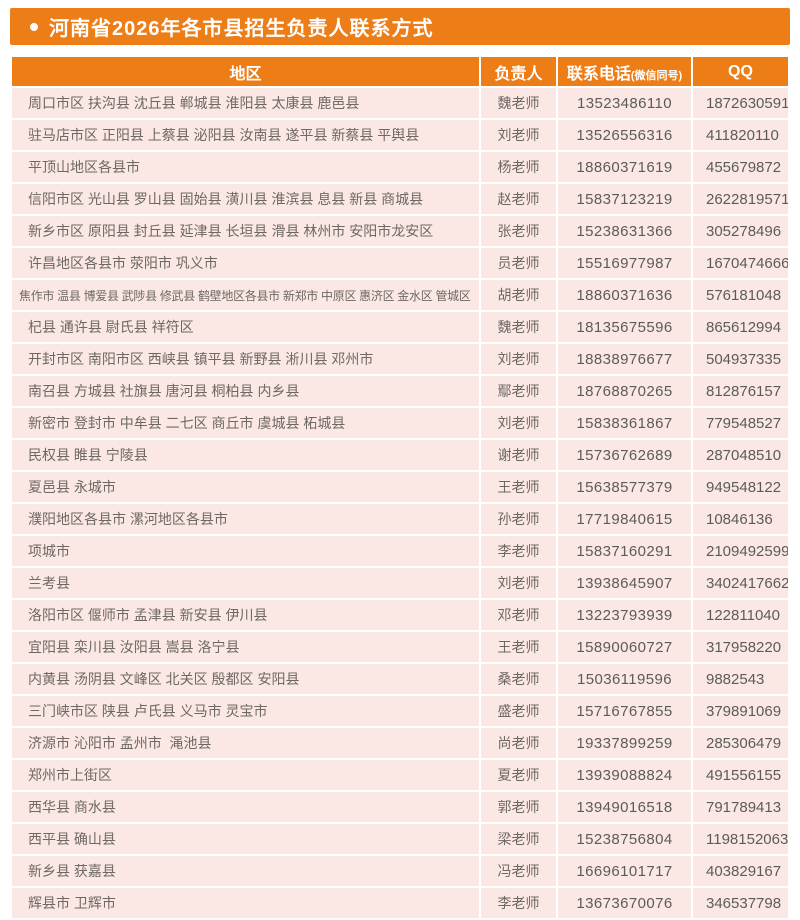 Image resolution: width=800 pixels, height=920 pixels. What do you see at coordinates (740, 711) in the screenshot?
I see `qq-cell: 379891069` at bounding box center [740, 711].